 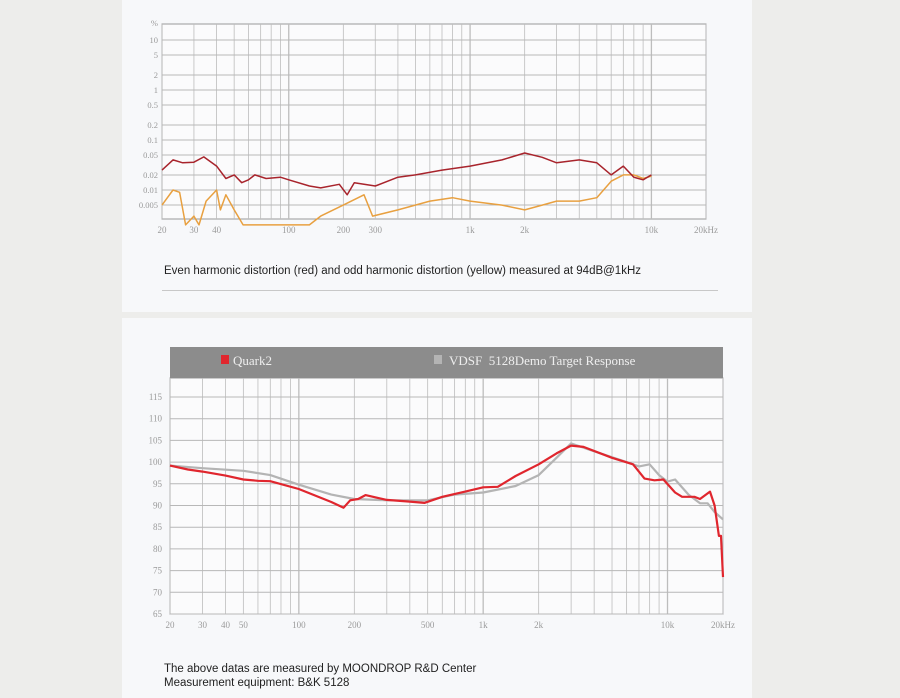 What do you see at coordinates (428, 625) in the screenshot?
I see `x-tick-label: 500` at bounding box center [428, 625].